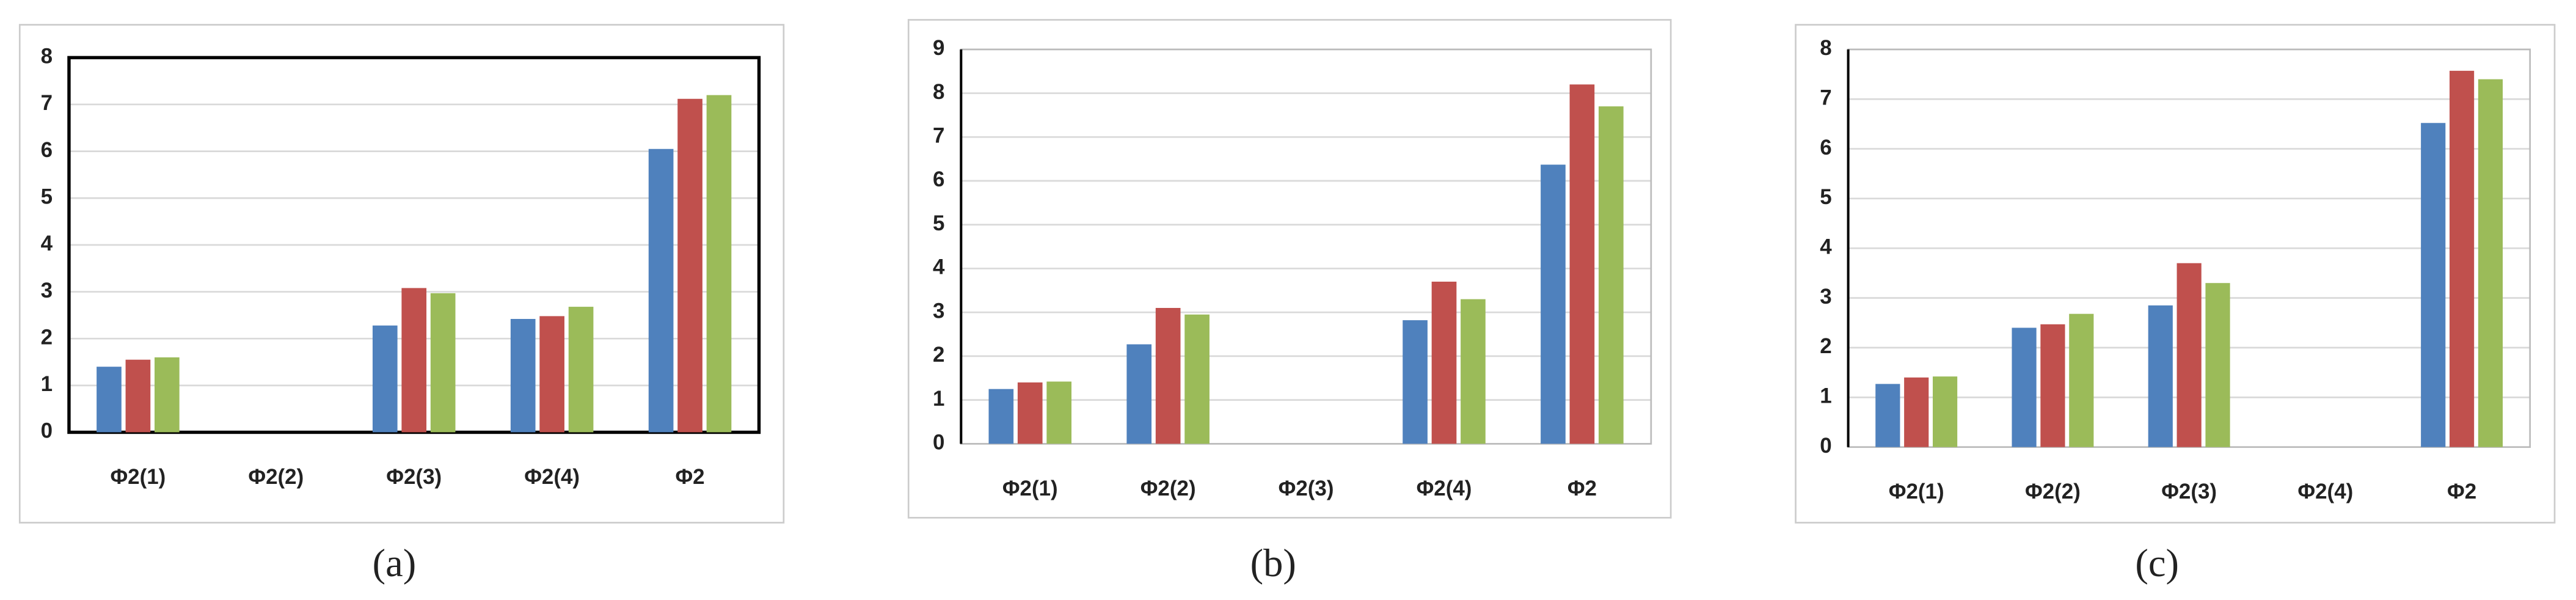 This screenshot has width=2576, height=600. What do you see at coordinates (938, 48) in the screenshot?
I see `y-tick-label: 9` at bounding box center [938, 48].